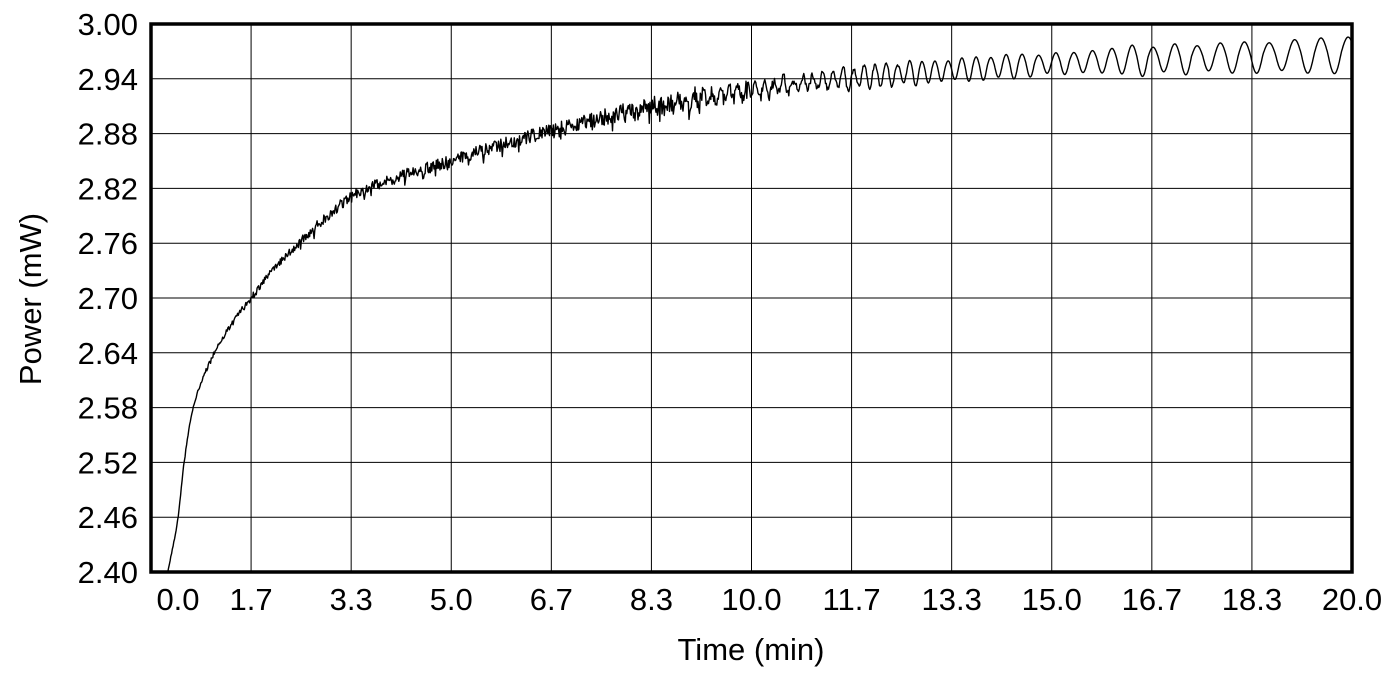 The width and height of the screenshot is (1397, 680). What do you see at coordinates (1252, 599) in the screenshot?
I see `x-tick-label: 18.3` at bounding box center [1252, 599].